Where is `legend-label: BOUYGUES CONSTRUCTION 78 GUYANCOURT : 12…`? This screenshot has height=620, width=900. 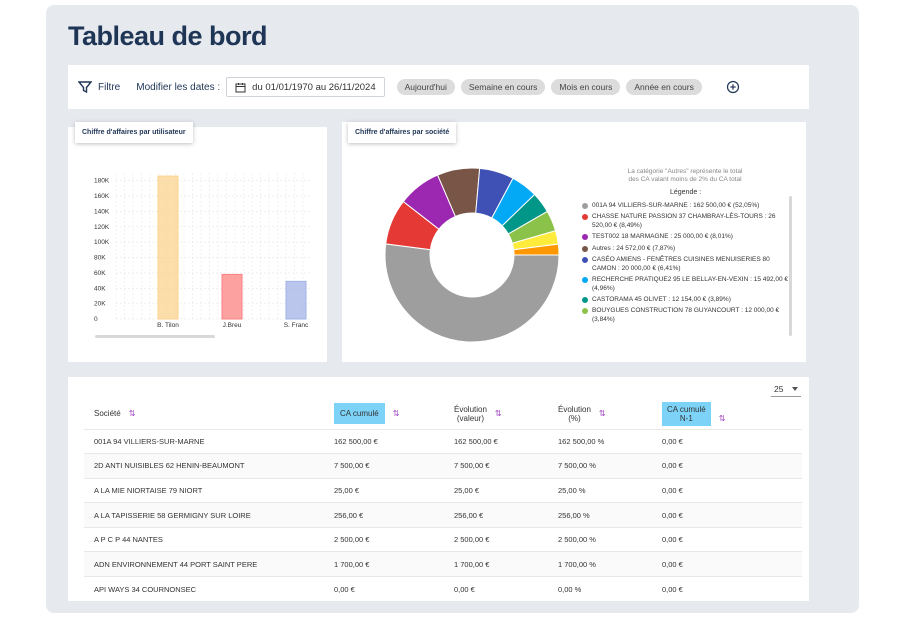
legend-label: BOUYGUES CONSTRUCTION 78 GUYANCOURT : 12… is located at coordinates (686, 315).